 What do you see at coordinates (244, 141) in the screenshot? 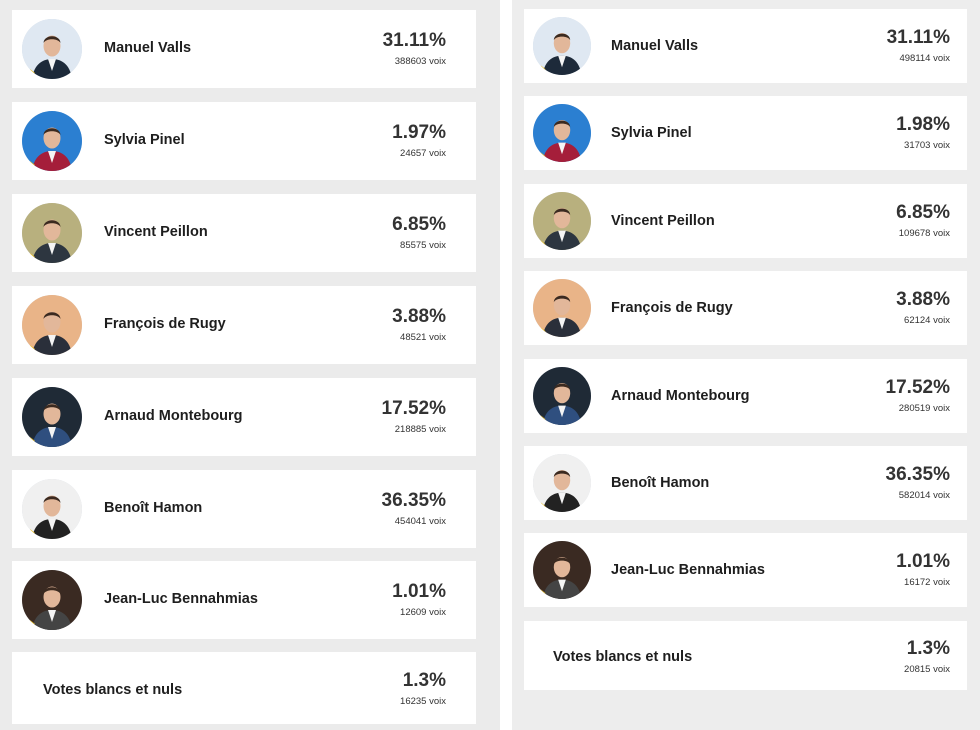
I see `candidate-card-pinel: Sylvia Pinel 1.97% 24657 voix` at bounding box center [244, 141].